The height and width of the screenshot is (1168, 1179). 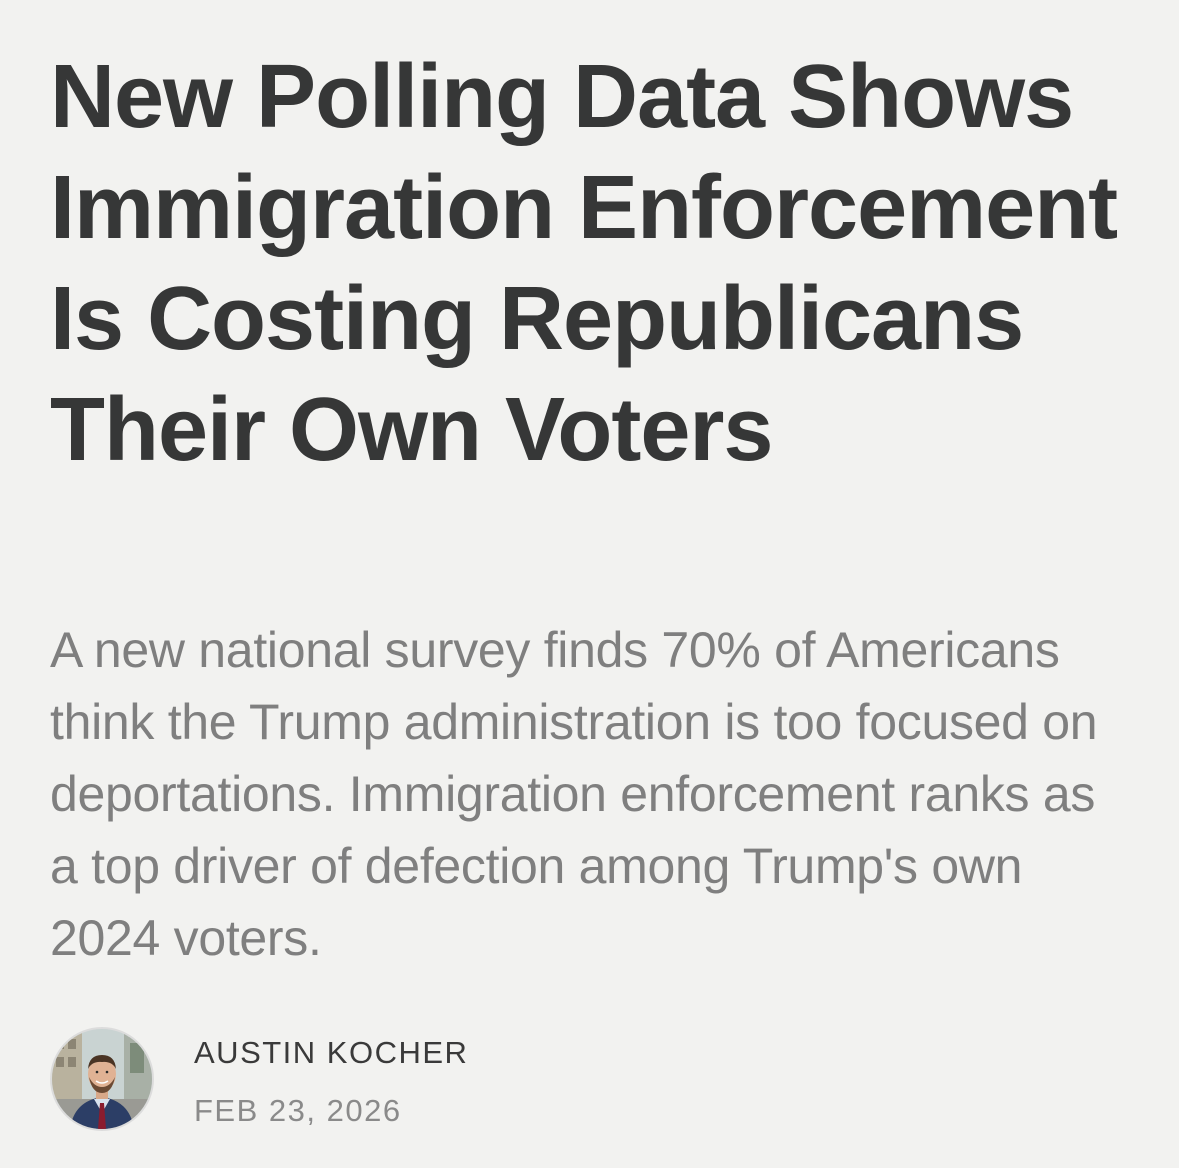 What do you see at coordinates (331, 1052) in the screenshot?
I see `author-name: AUSTIN KOCHER` at bounding box center [331, 1052].